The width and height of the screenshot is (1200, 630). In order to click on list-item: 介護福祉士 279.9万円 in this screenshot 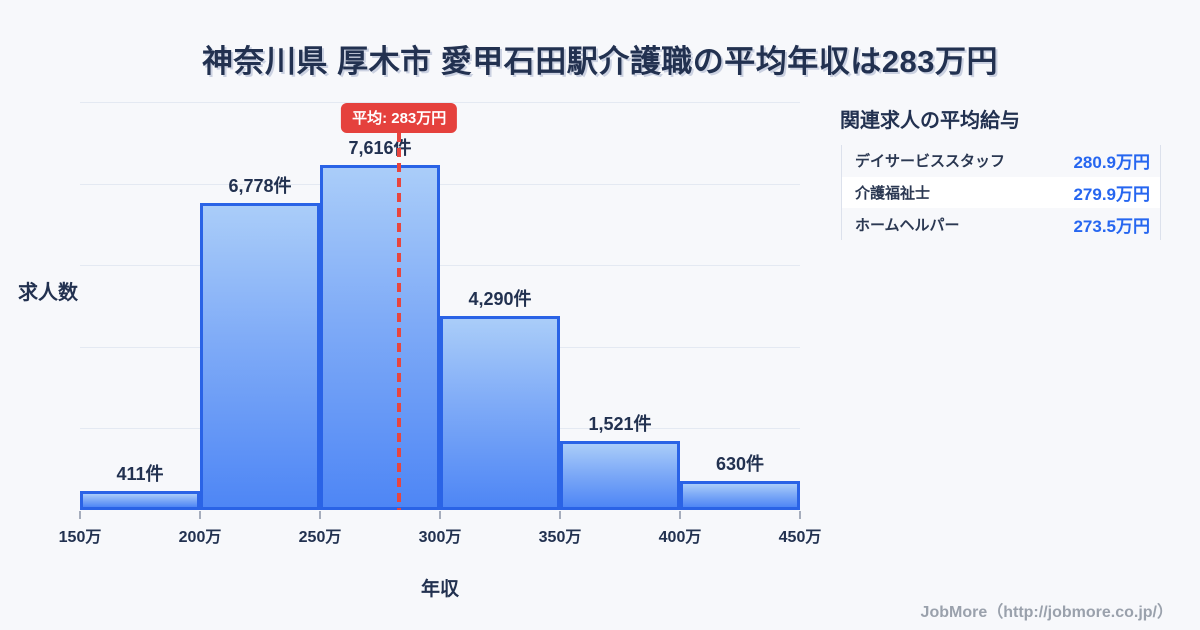, I will do `click(1001, 192)`.